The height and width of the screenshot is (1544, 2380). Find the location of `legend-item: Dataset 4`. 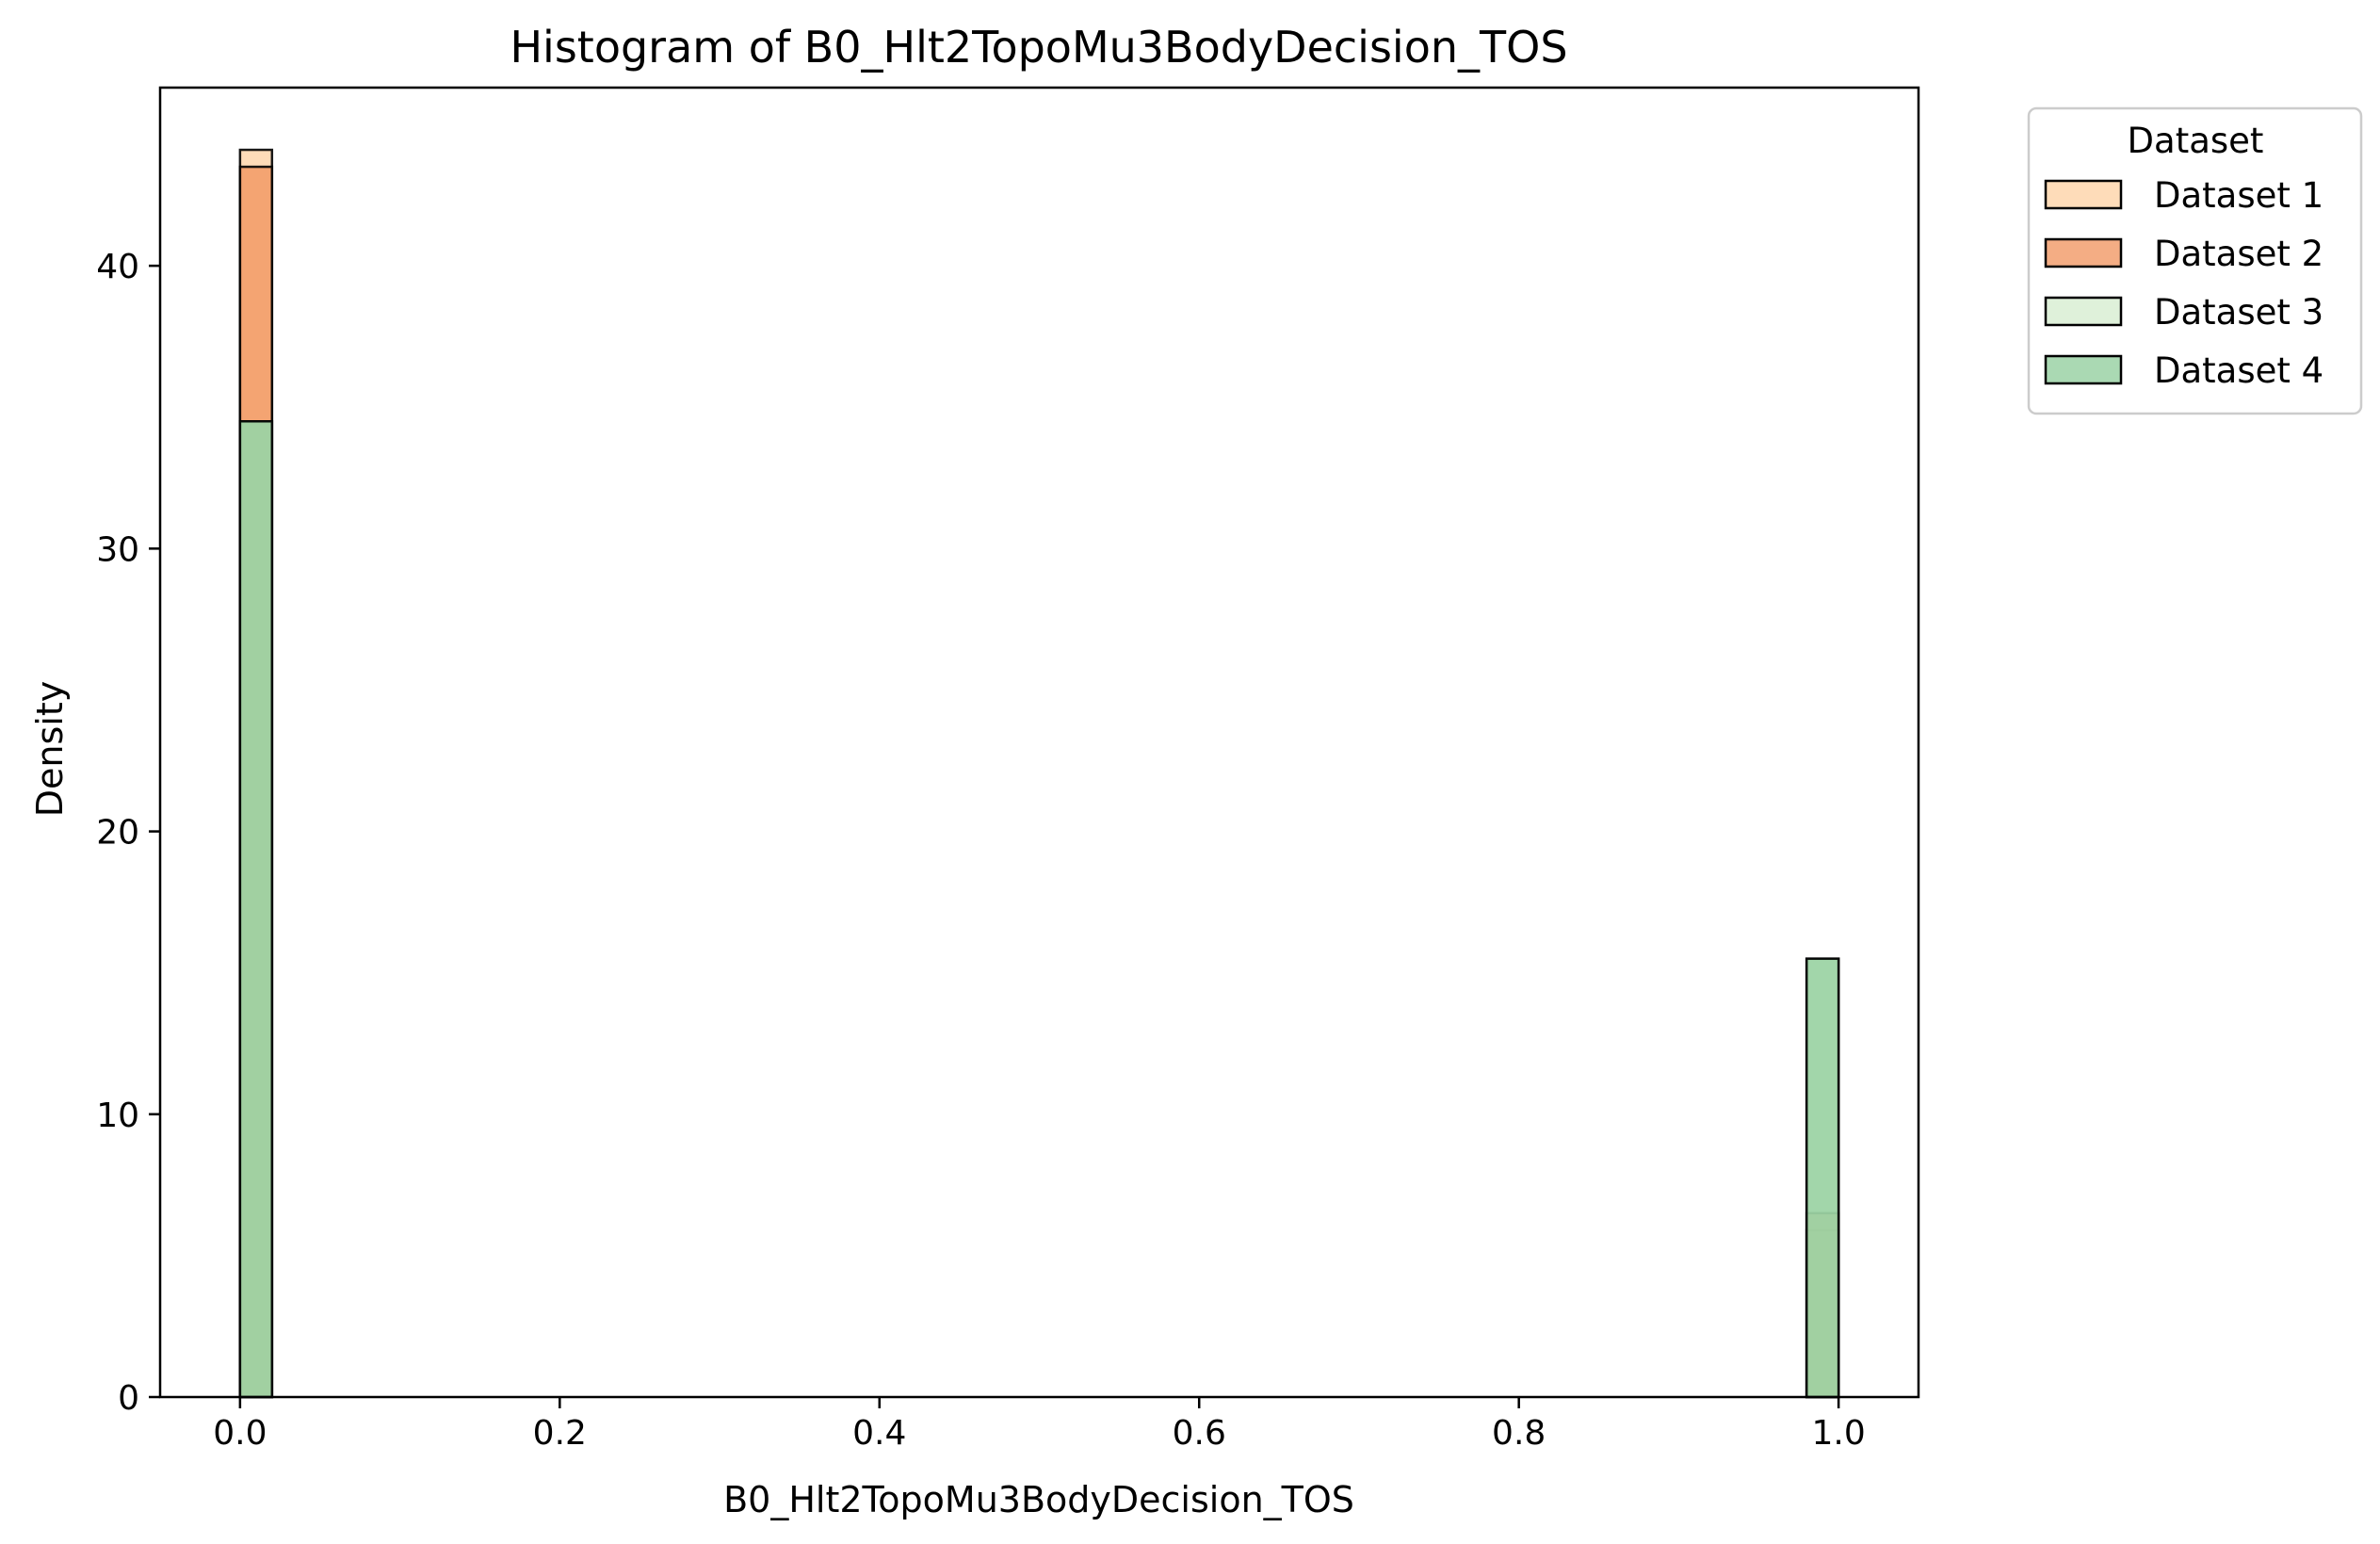

legend-item: Dataset 4 is located at coordinates (2183, 370).